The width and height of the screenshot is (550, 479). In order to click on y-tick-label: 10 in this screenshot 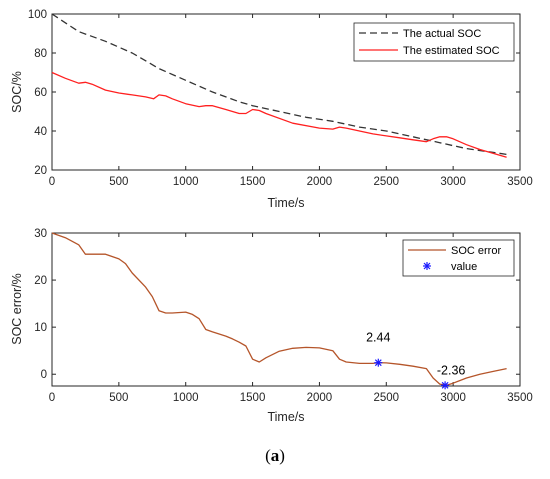, I will do `click(40, 328)`.